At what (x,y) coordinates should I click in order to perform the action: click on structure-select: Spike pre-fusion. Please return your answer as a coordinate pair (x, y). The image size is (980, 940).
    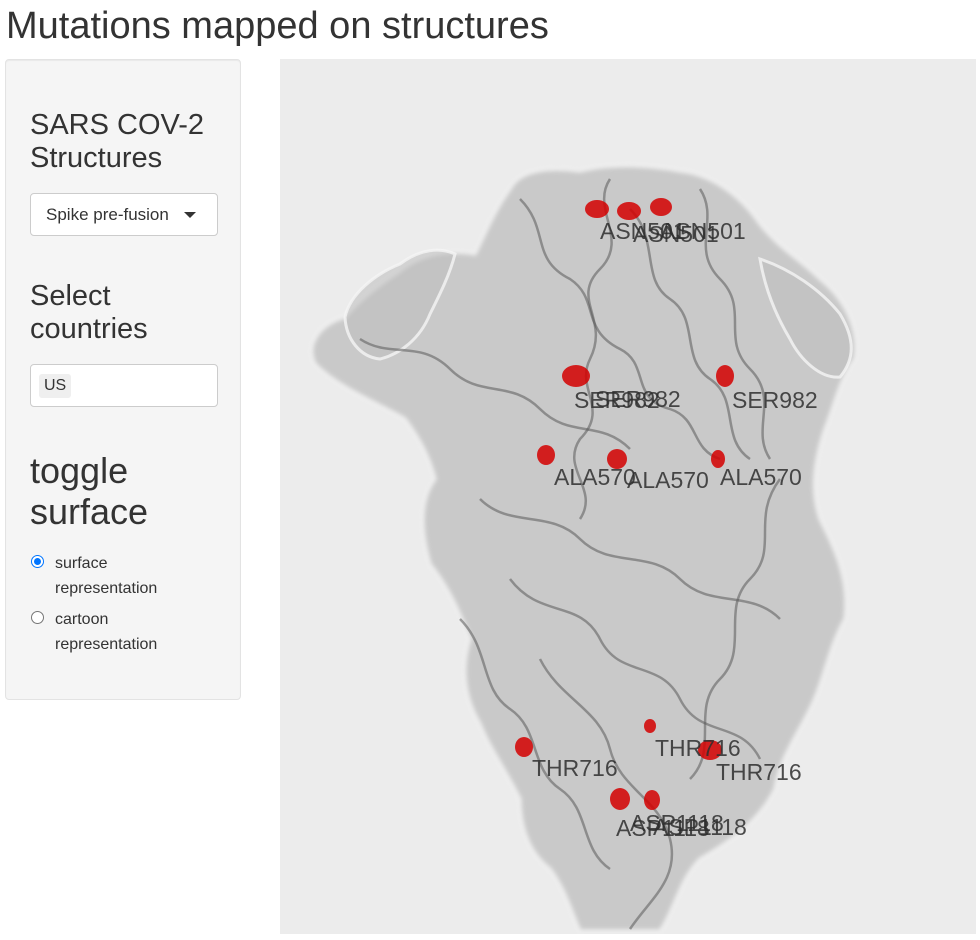
    Looking at the image, I should click on (124, 214).